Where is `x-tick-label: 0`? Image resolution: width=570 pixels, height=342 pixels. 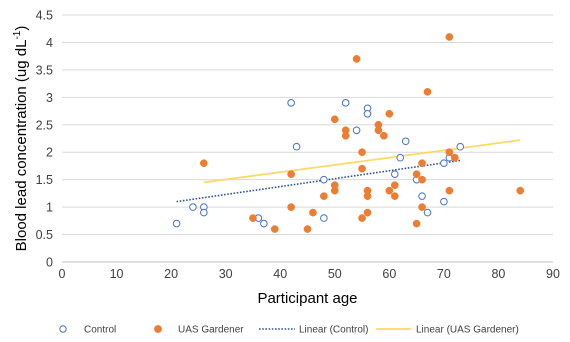 x-tick-label: 0 is located at coordinates (62, 274).